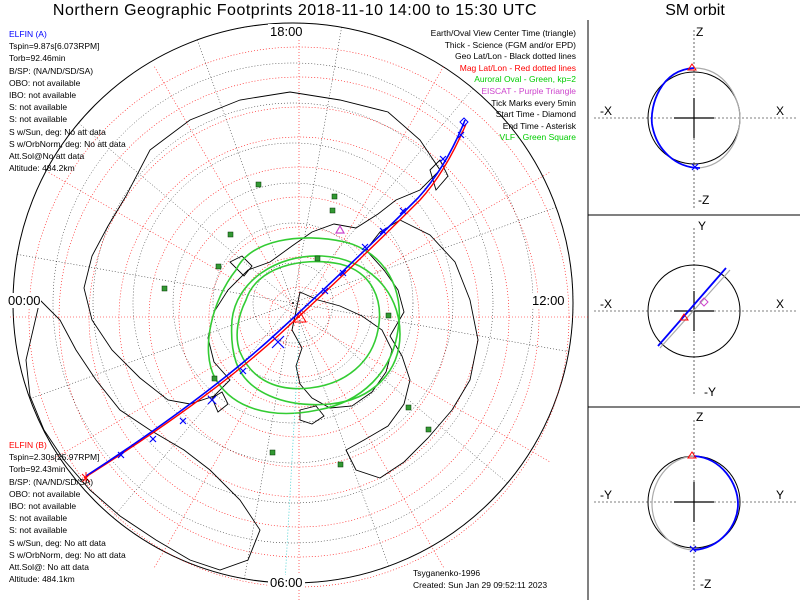  I want to click on legend-item: Start Time - Diamond, so click(535, 114).